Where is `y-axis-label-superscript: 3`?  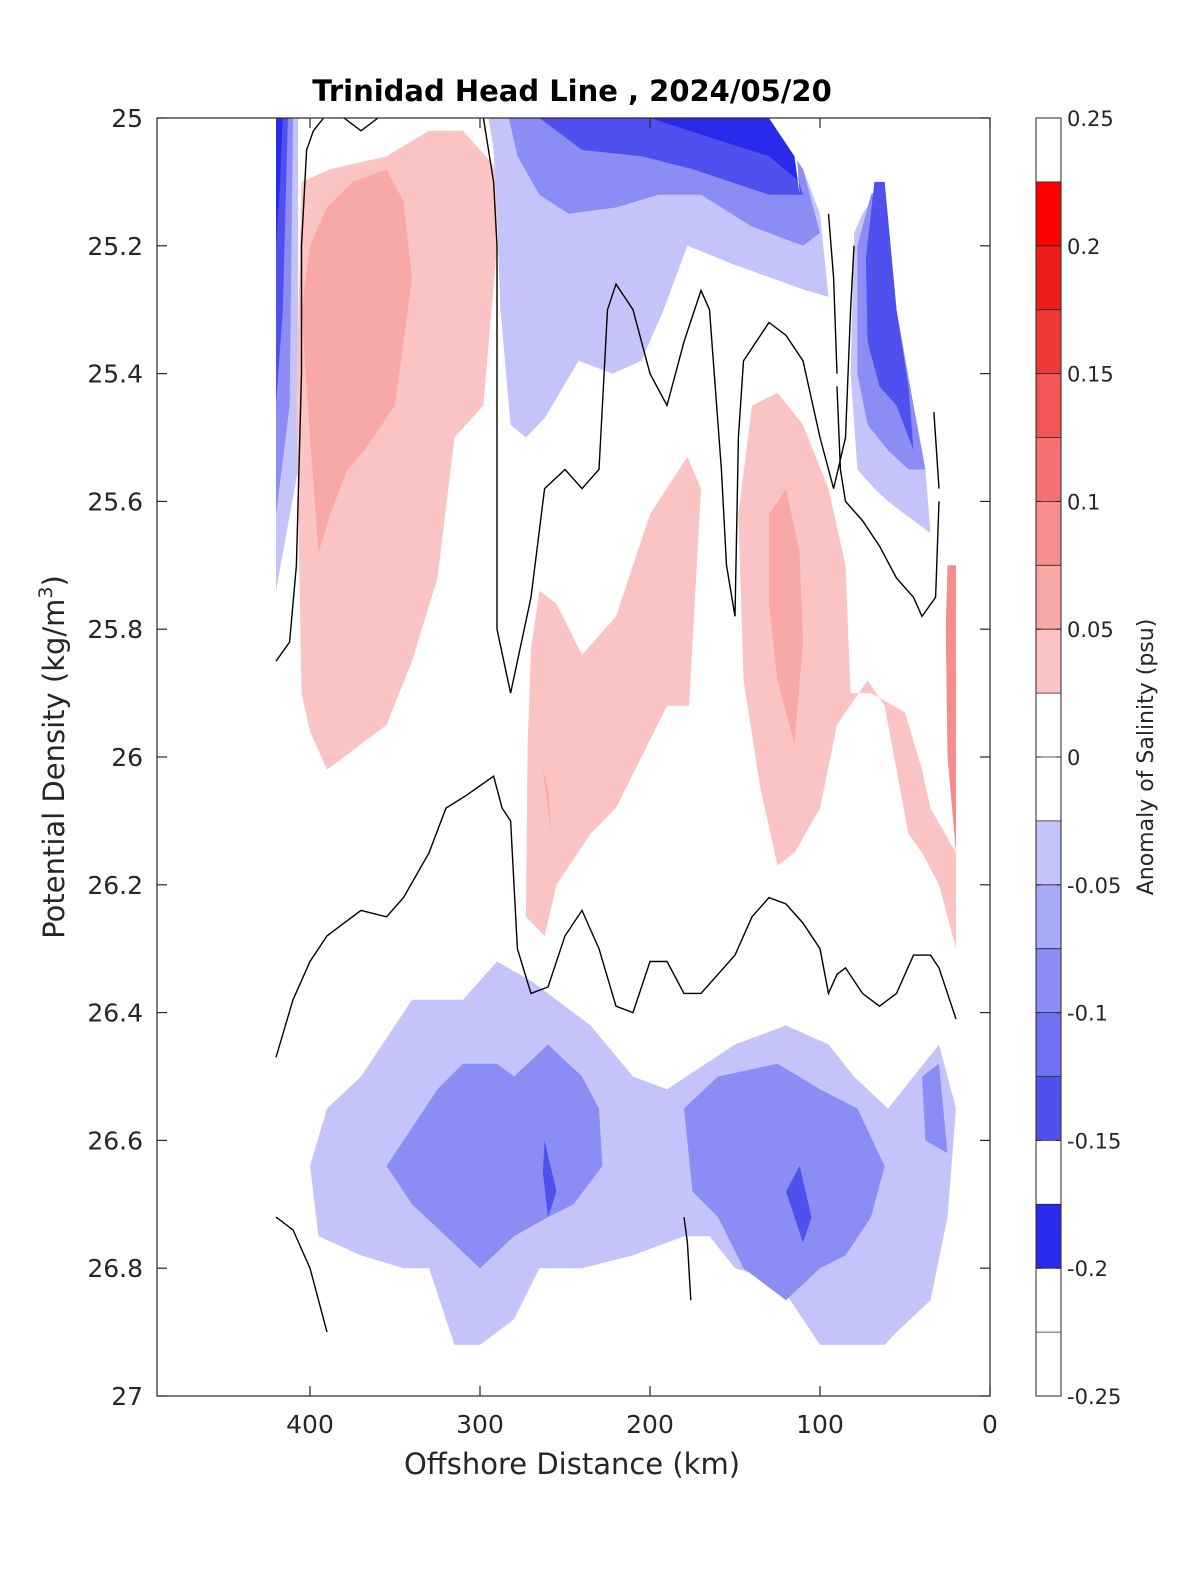
y-axis-label-superscript: 3 is located at coordinates (46, 592).